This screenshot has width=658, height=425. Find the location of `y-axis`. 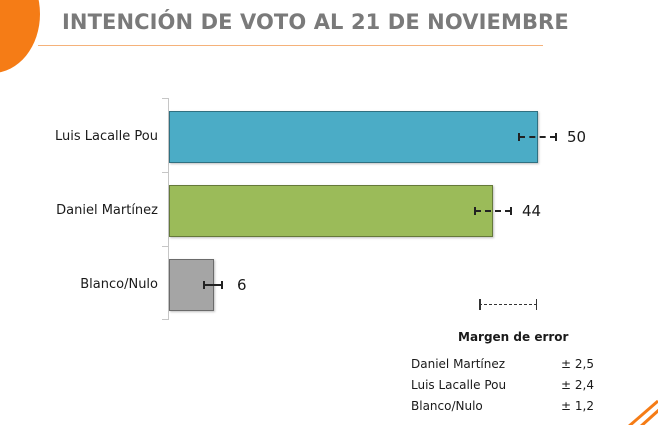

y-axis is located at coordinates (168, 209).